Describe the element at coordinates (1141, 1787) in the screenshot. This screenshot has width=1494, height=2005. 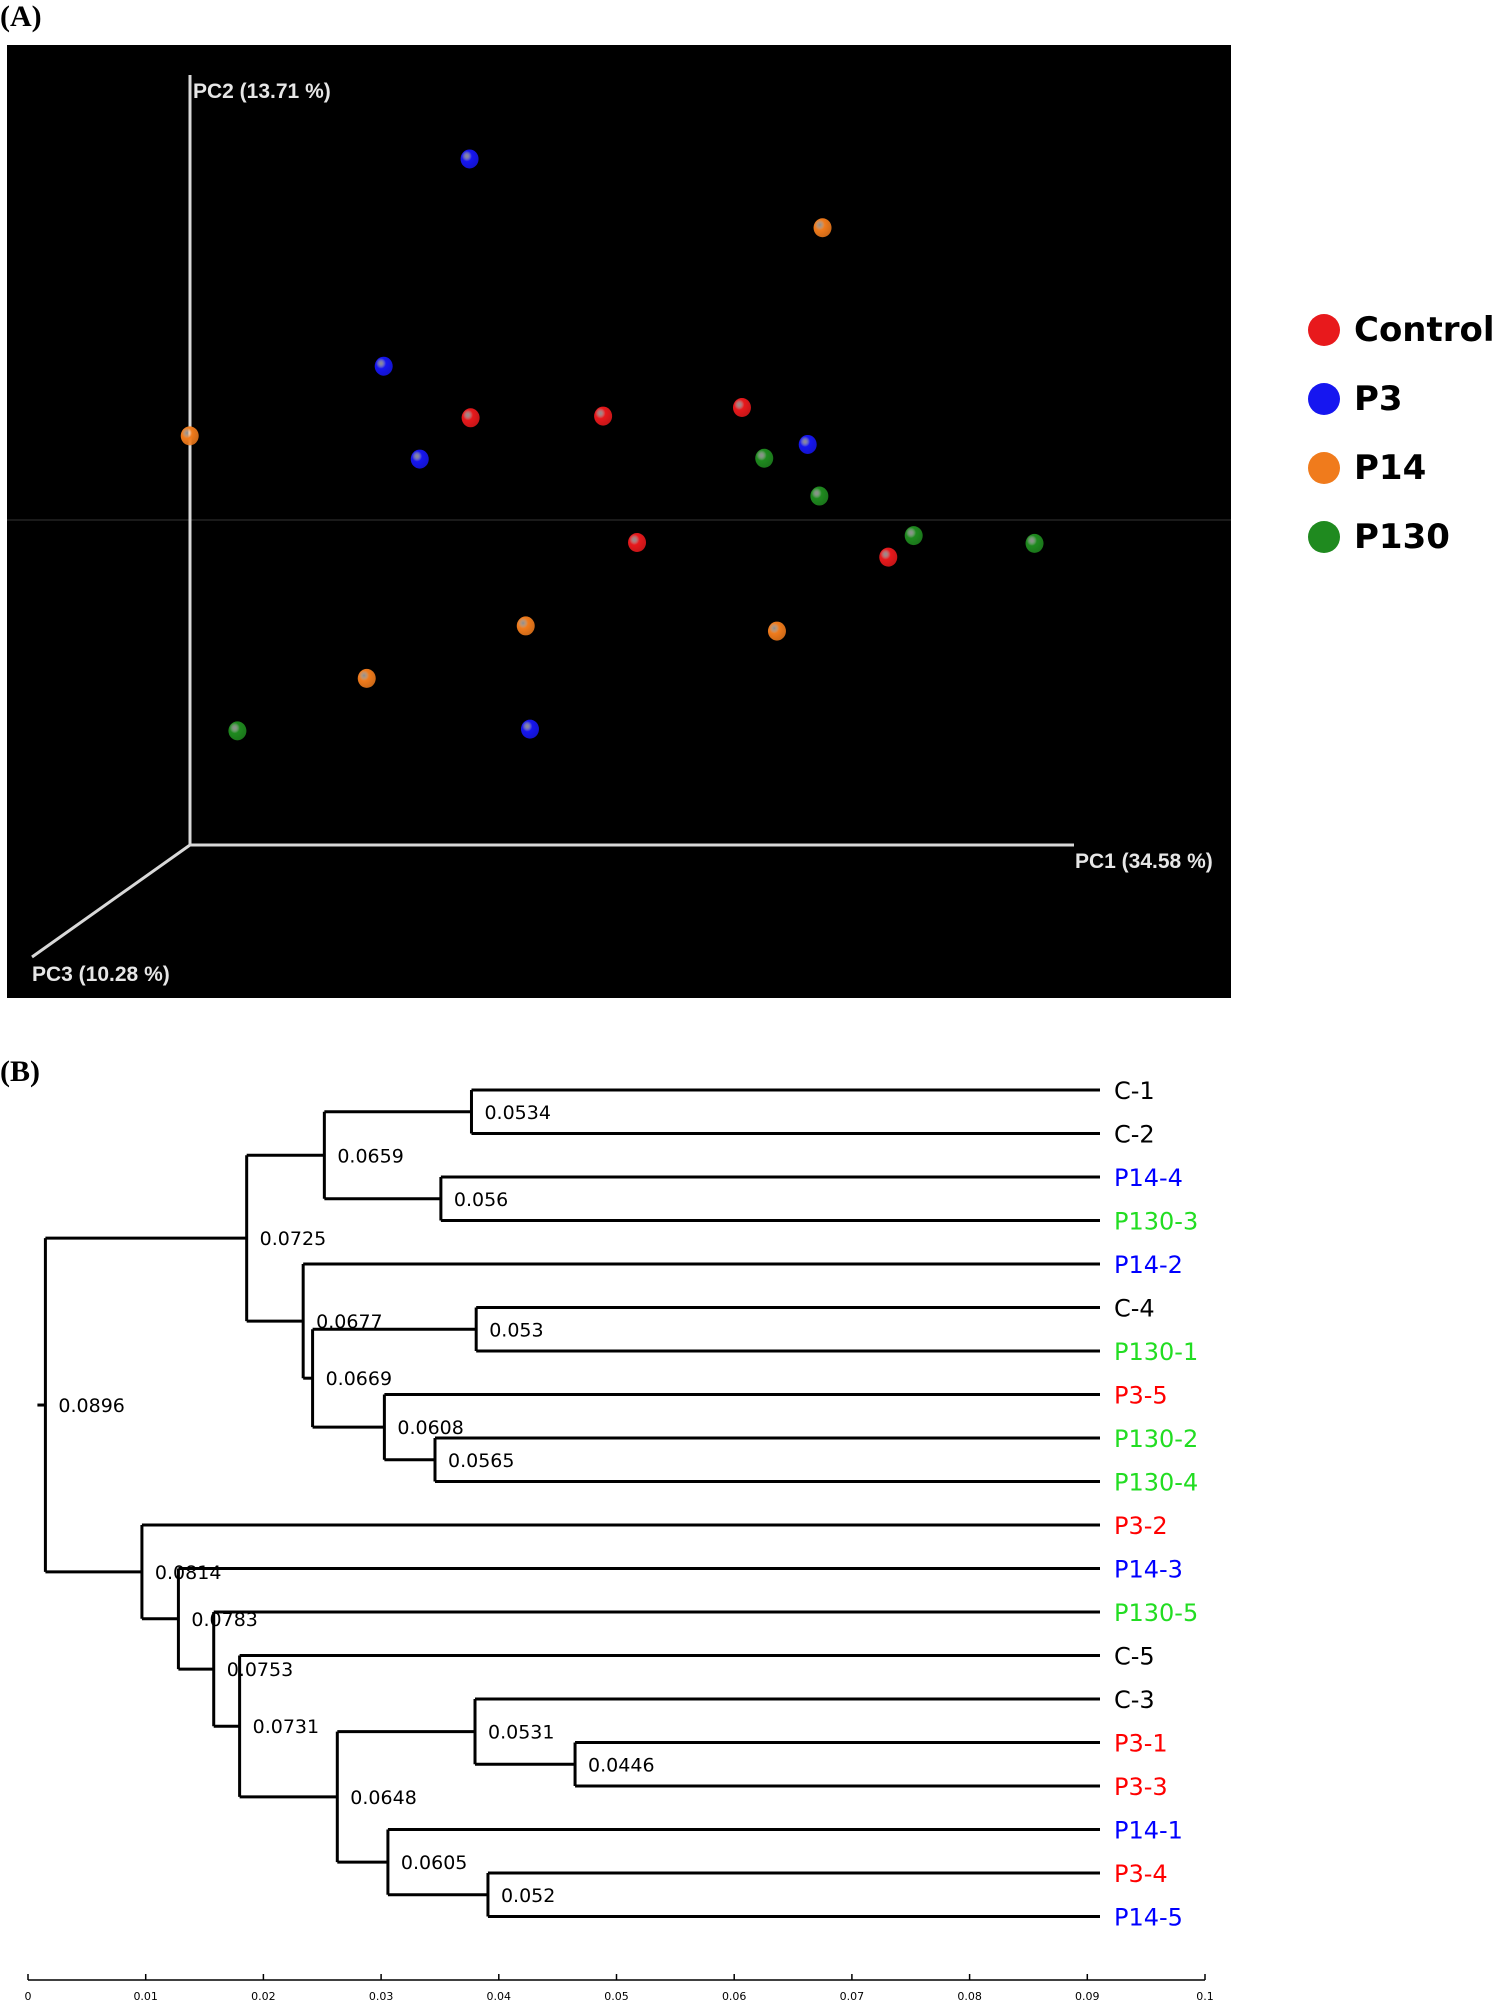
I see `leaf-label-p3-3: P3-3` at that location.